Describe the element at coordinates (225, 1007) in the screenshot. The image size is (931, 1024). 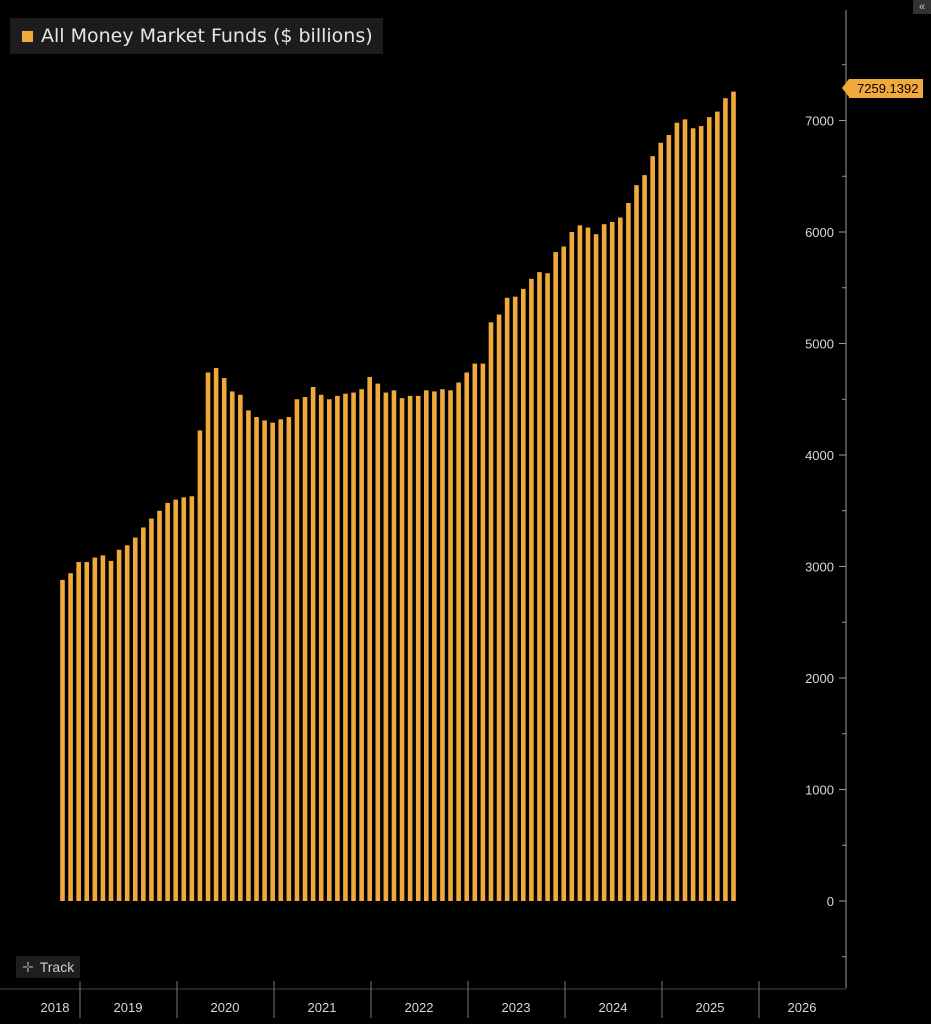
I see `x-tick-label: 2020` at that location.